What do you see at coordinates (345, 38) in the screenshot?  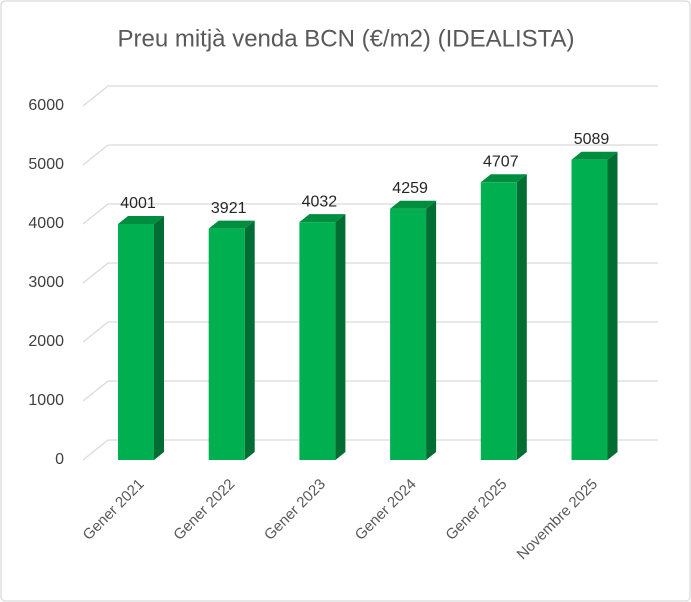 I see `chart-title: Preu mitjà venda BCN (€/m2) (IDEALISTA)` at bounding box center [345, 38].